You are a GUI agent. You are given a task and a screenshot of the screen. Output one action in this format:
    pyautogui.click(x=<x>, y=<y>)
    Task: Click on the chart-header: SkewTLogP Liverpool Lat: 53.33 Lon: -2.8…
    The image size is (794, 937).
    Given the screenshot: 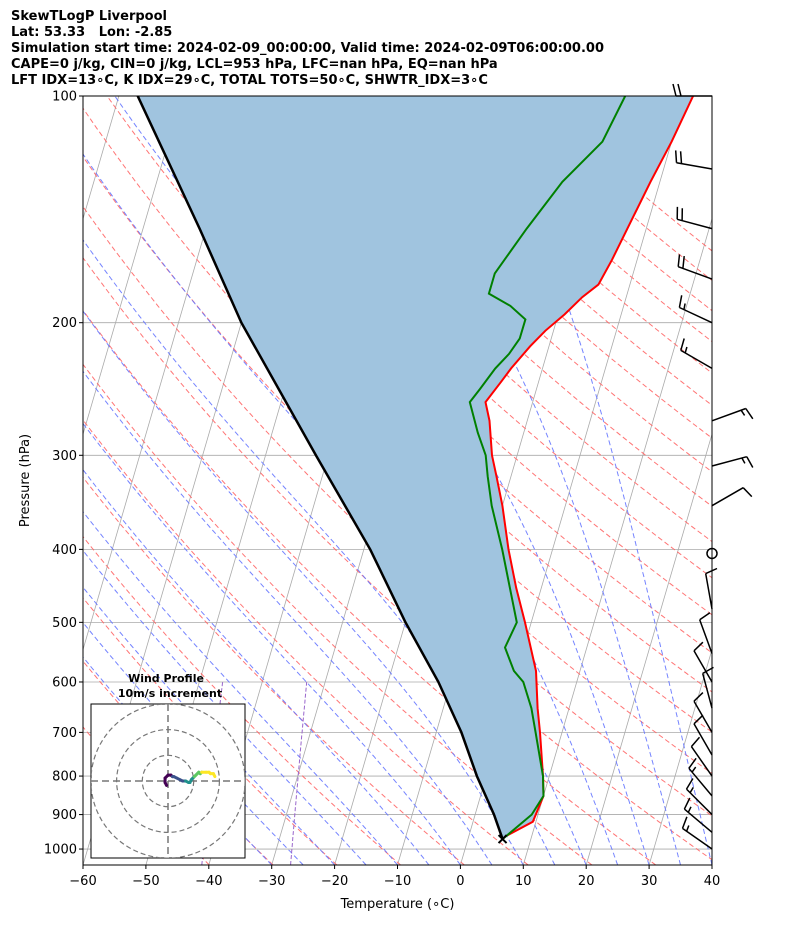 What is the action you would take?
    pyautogui.click(x=307, y=49)
    